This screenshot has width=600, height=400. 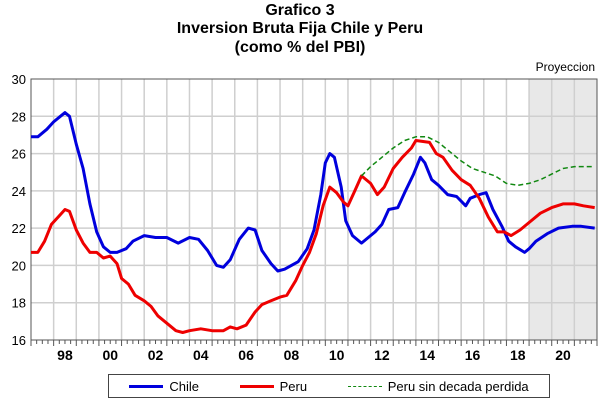 I want to click on x-tick-label: 06, so click(x=246, y=355).